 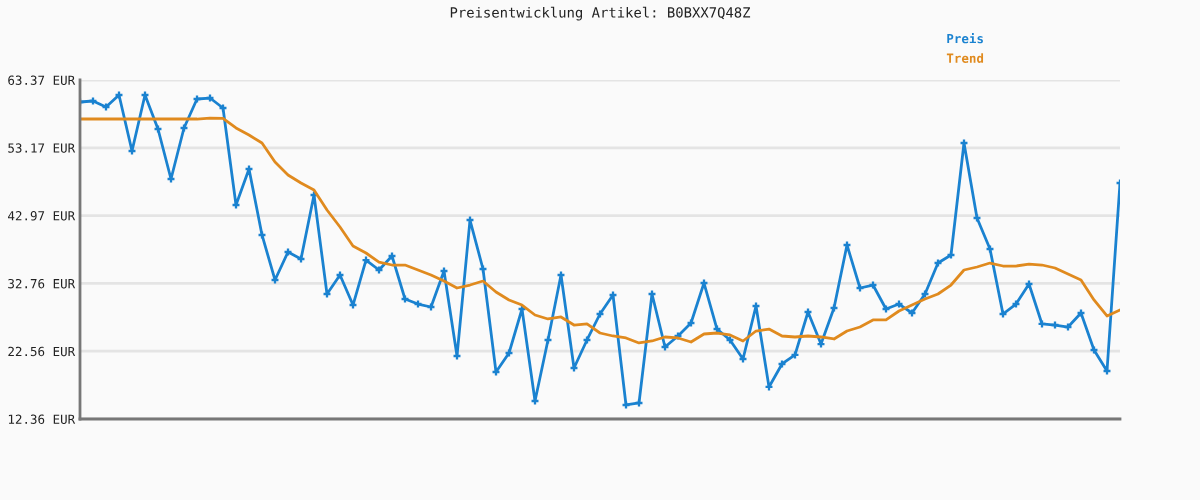 What do you see at coordinates (965, 38) in the screenshot?
I see `text: Preis` at bounding box center [965, 38].